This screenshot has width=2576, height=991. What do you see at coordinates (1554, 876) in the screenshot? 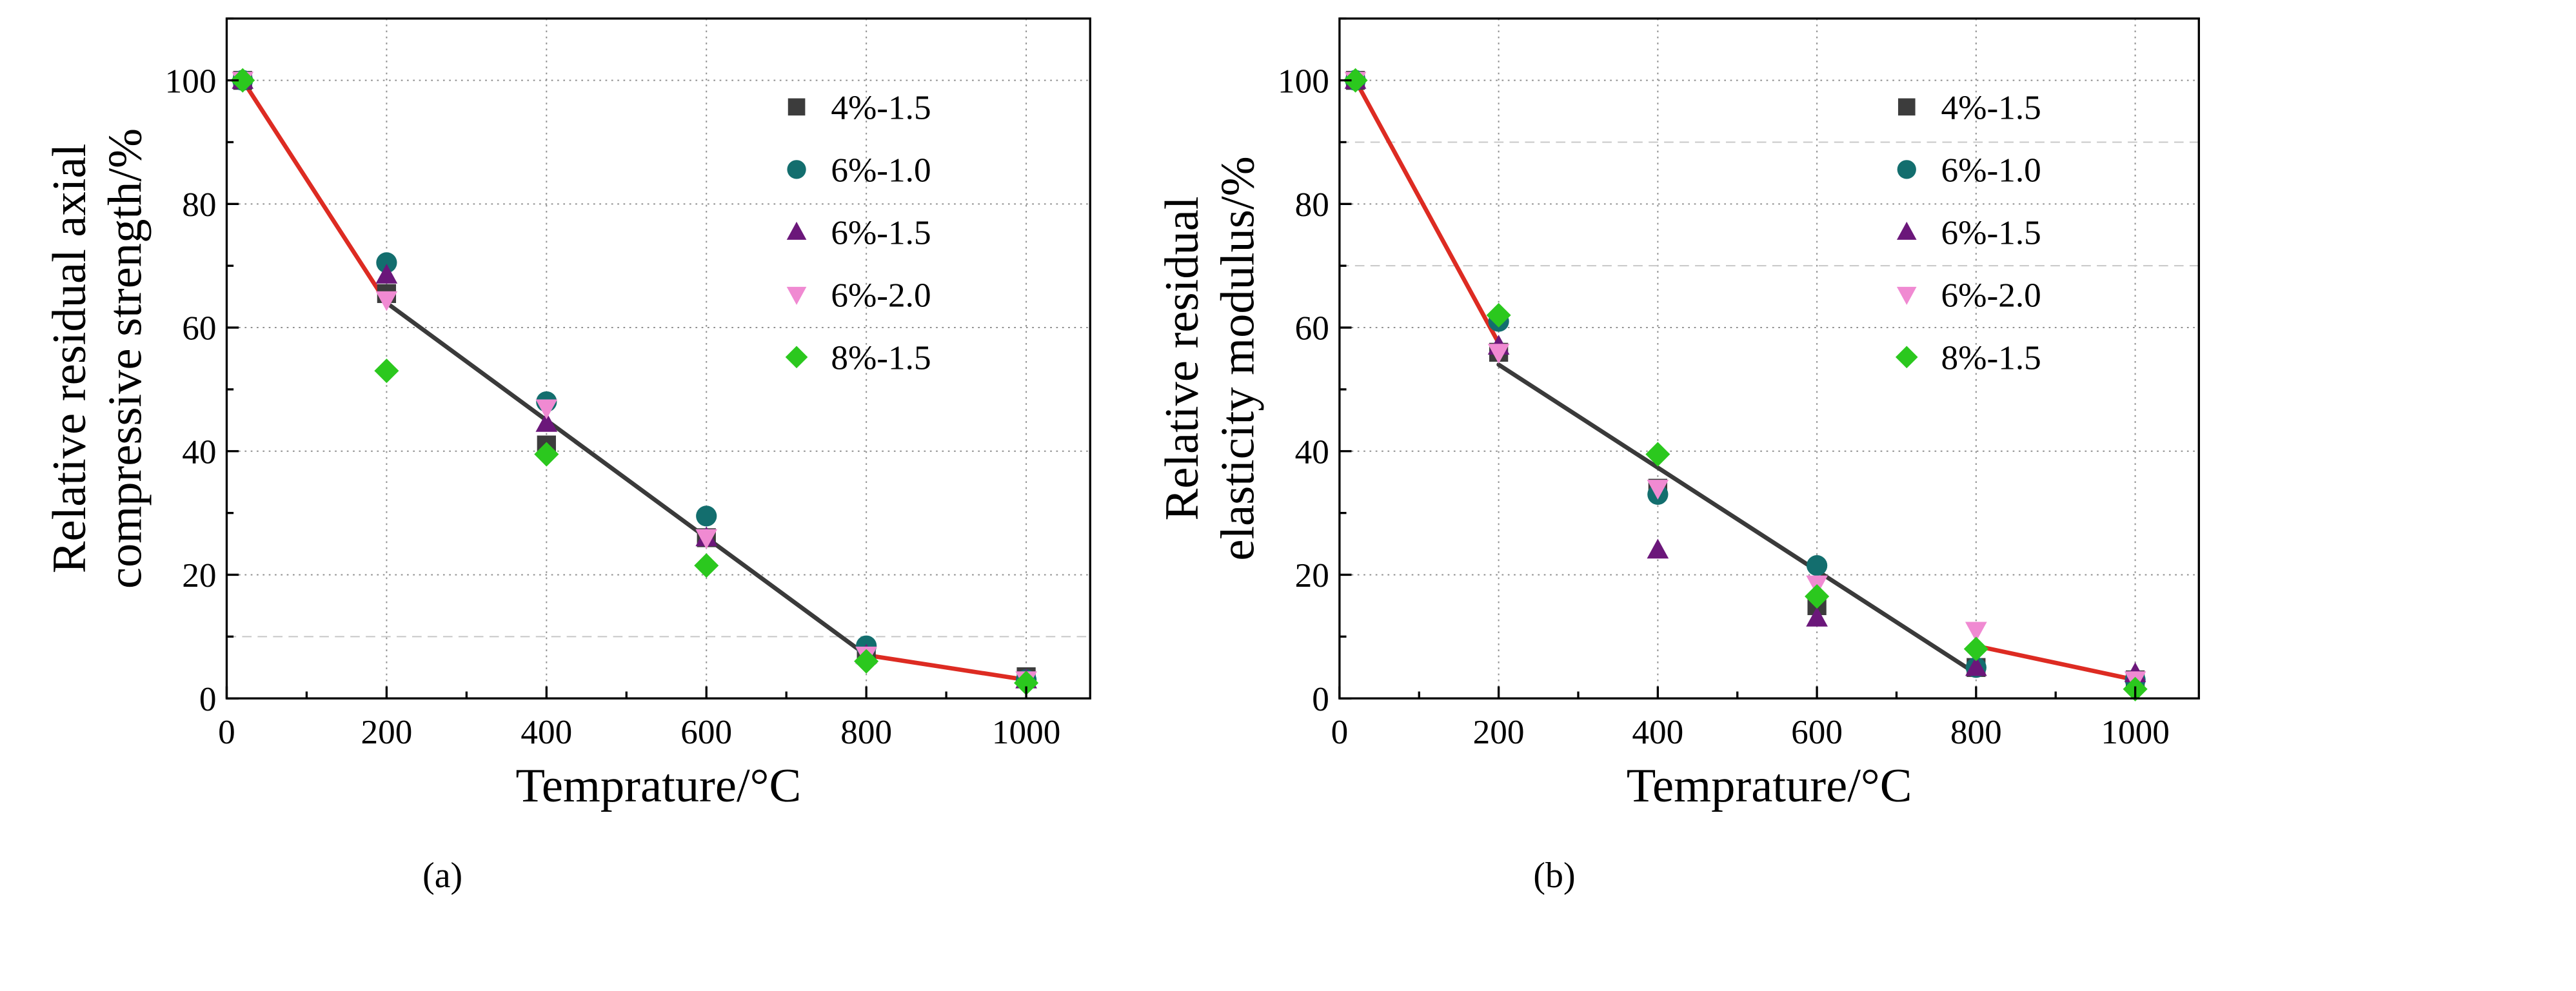
I see `panel-label-b: (b)` at bounding box center [1554, 876].